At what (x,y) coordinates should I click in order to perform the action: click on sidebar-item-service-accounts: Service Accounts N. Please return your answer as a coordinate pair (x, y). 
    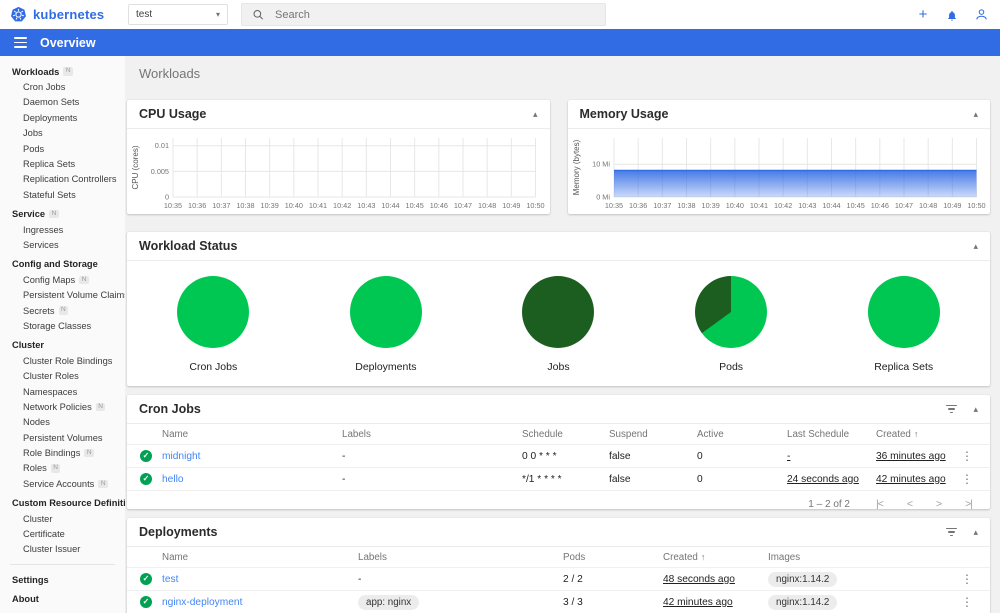
    Looking at the image, I should click on (62, 483).